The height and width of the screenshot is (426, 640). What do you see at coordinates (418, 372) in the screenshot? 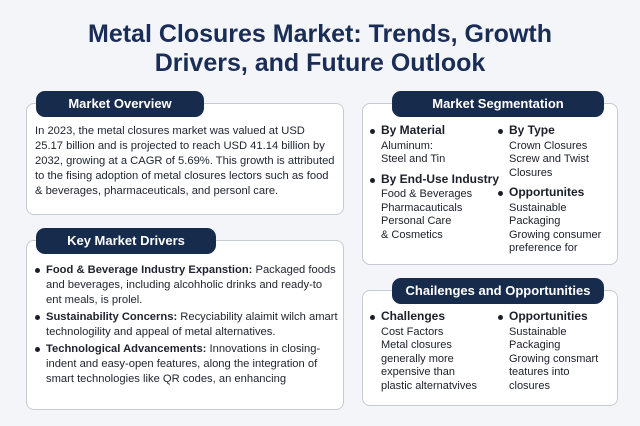
I see `challenge-item: expensive than` at bounding box center [418, 372].